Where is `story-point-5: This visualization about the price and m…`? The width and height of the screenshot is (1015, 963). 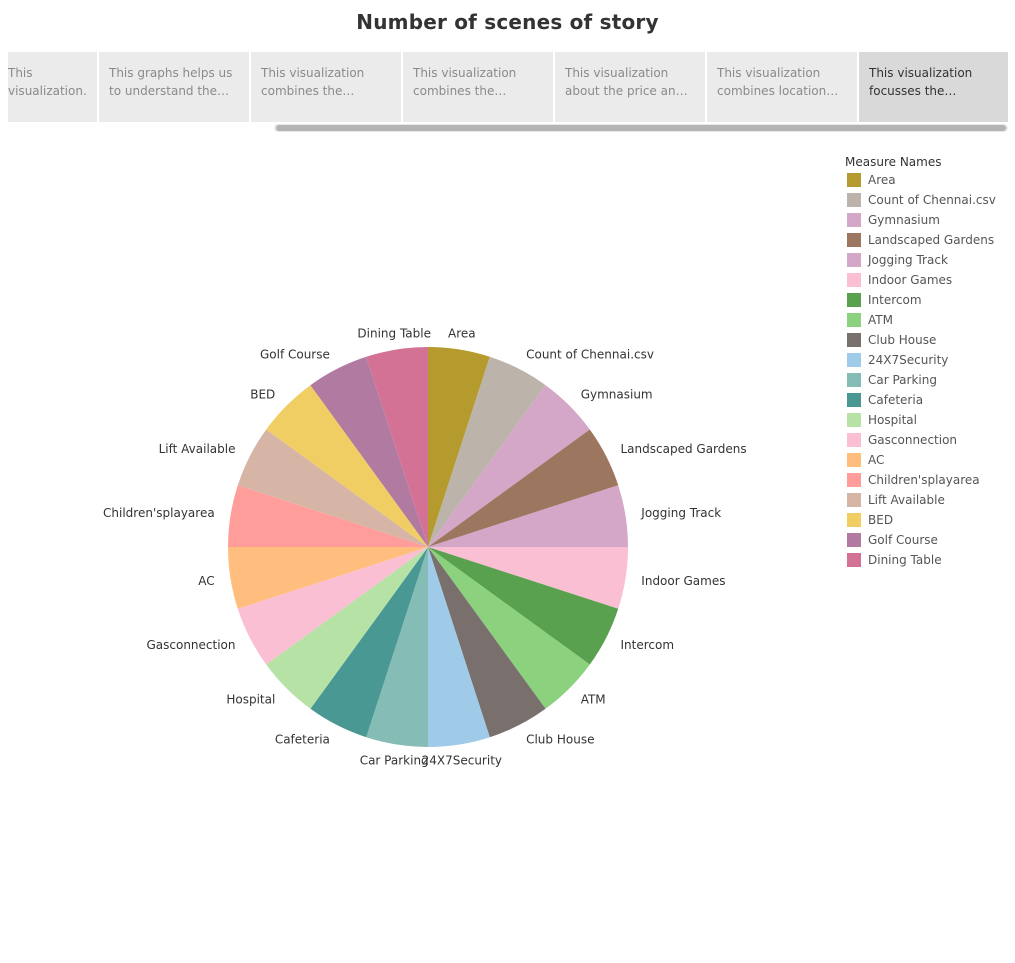 story-point-5: This visualization about the price and m… is located at coordinates (630, 87).